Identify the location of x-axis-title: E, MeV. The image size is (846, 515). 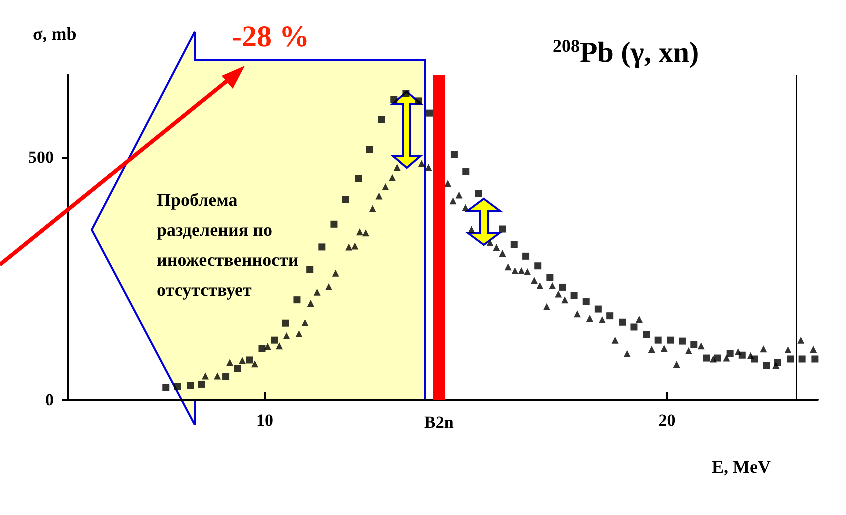
(741, 467).